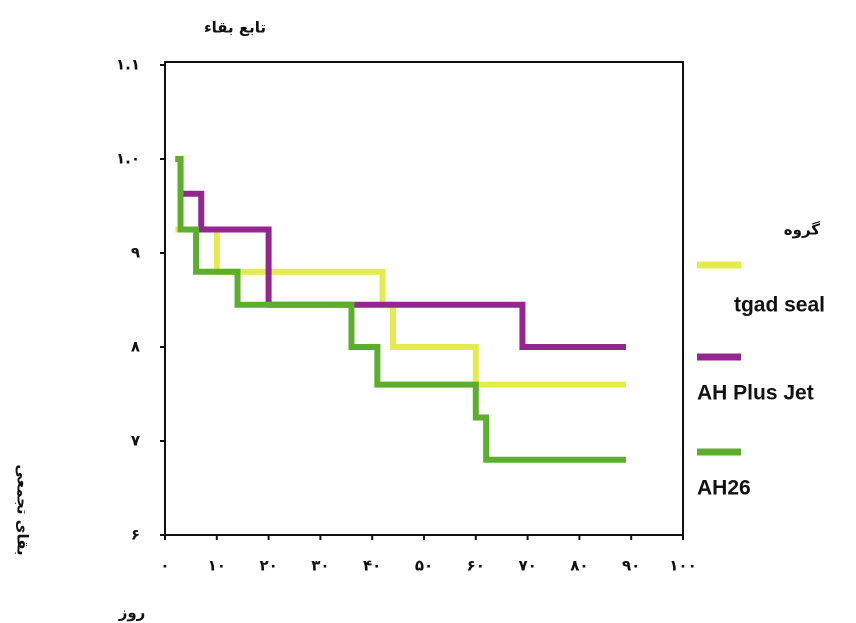  I want to click on y-axis-label: بقای تجمعی, so click(23, 509).